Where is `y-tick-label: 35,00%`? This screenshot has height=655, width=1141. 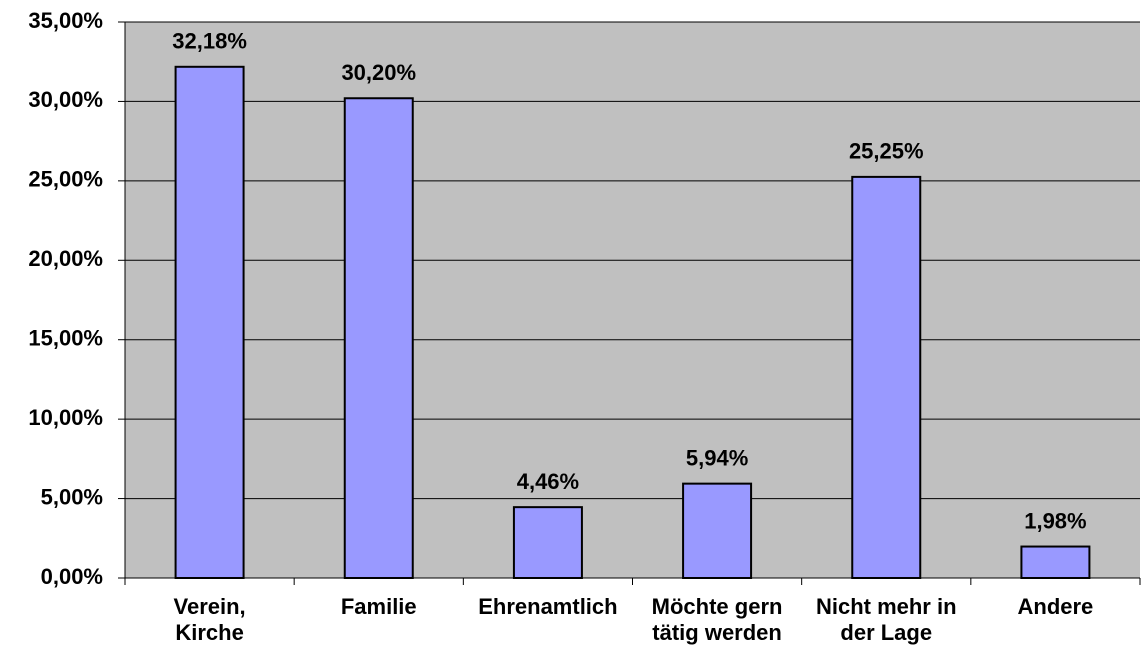
y-tick-label: 35,00% is located at coordinates (65, 20).